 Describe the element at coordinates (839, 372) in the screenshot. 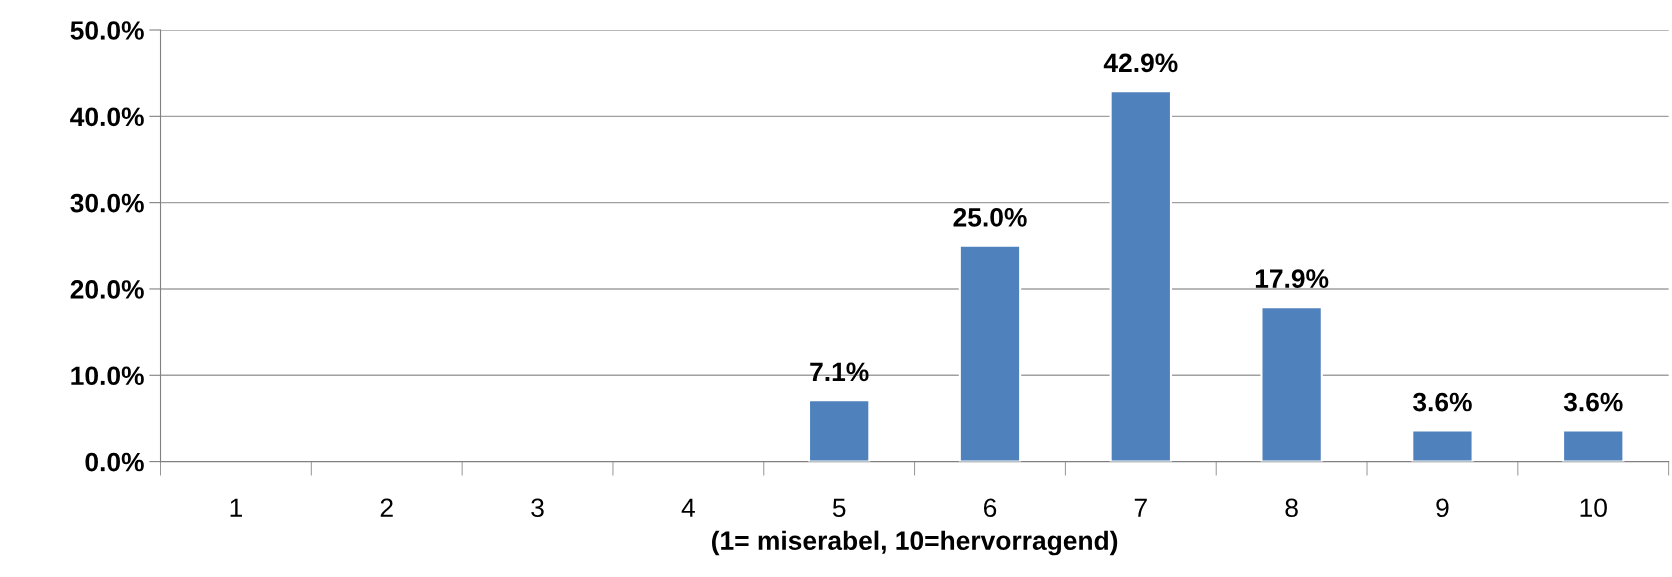

I see `data-label: 7.1%` at that location.